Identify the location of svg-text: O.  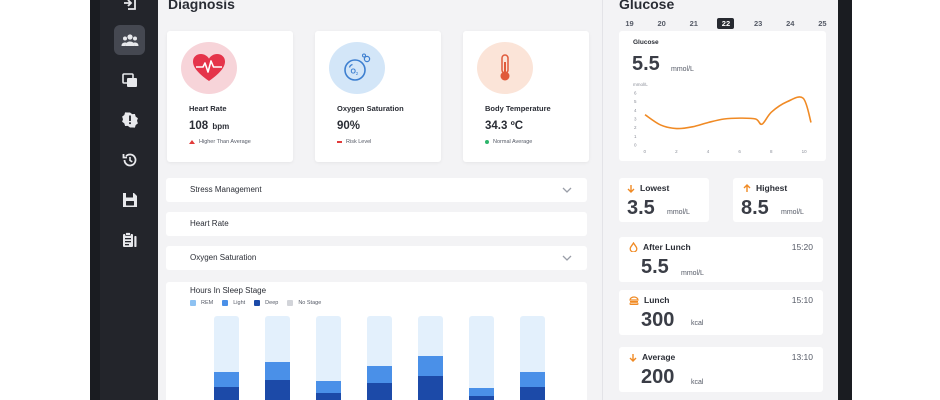
(354, 72).